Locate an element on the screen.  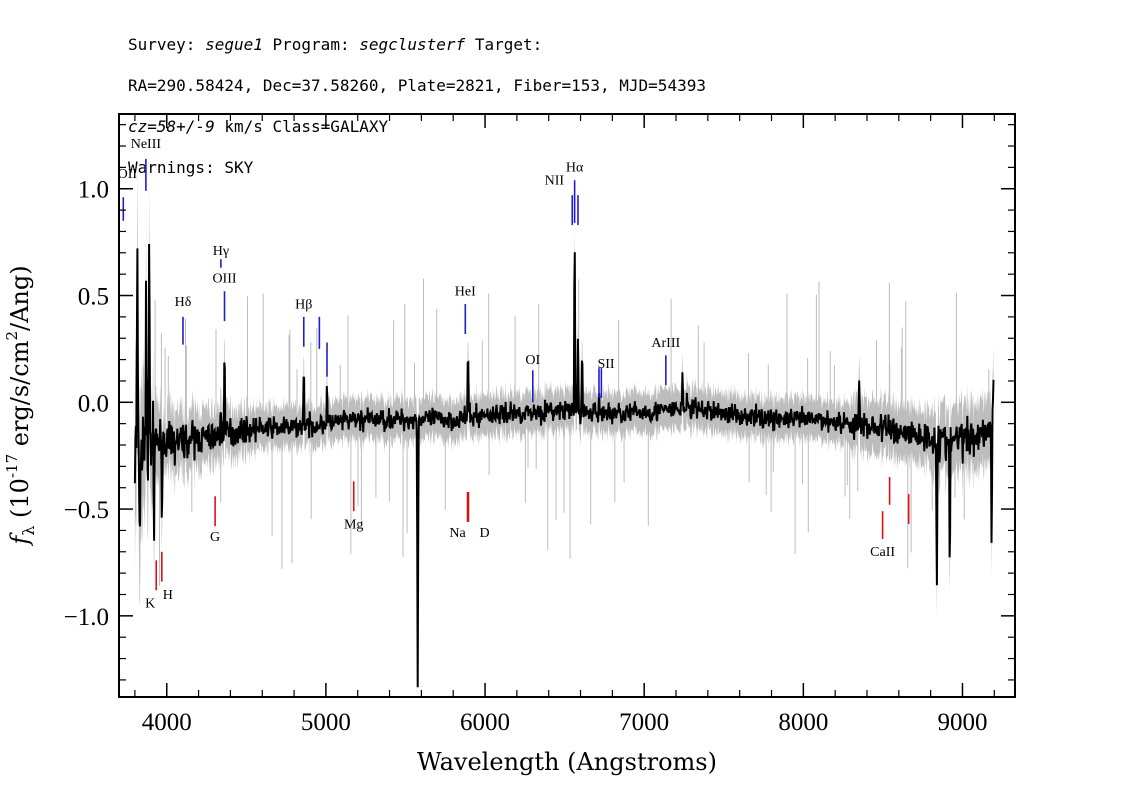
emission-line-label: OIII is located at coordinates (224, 279).